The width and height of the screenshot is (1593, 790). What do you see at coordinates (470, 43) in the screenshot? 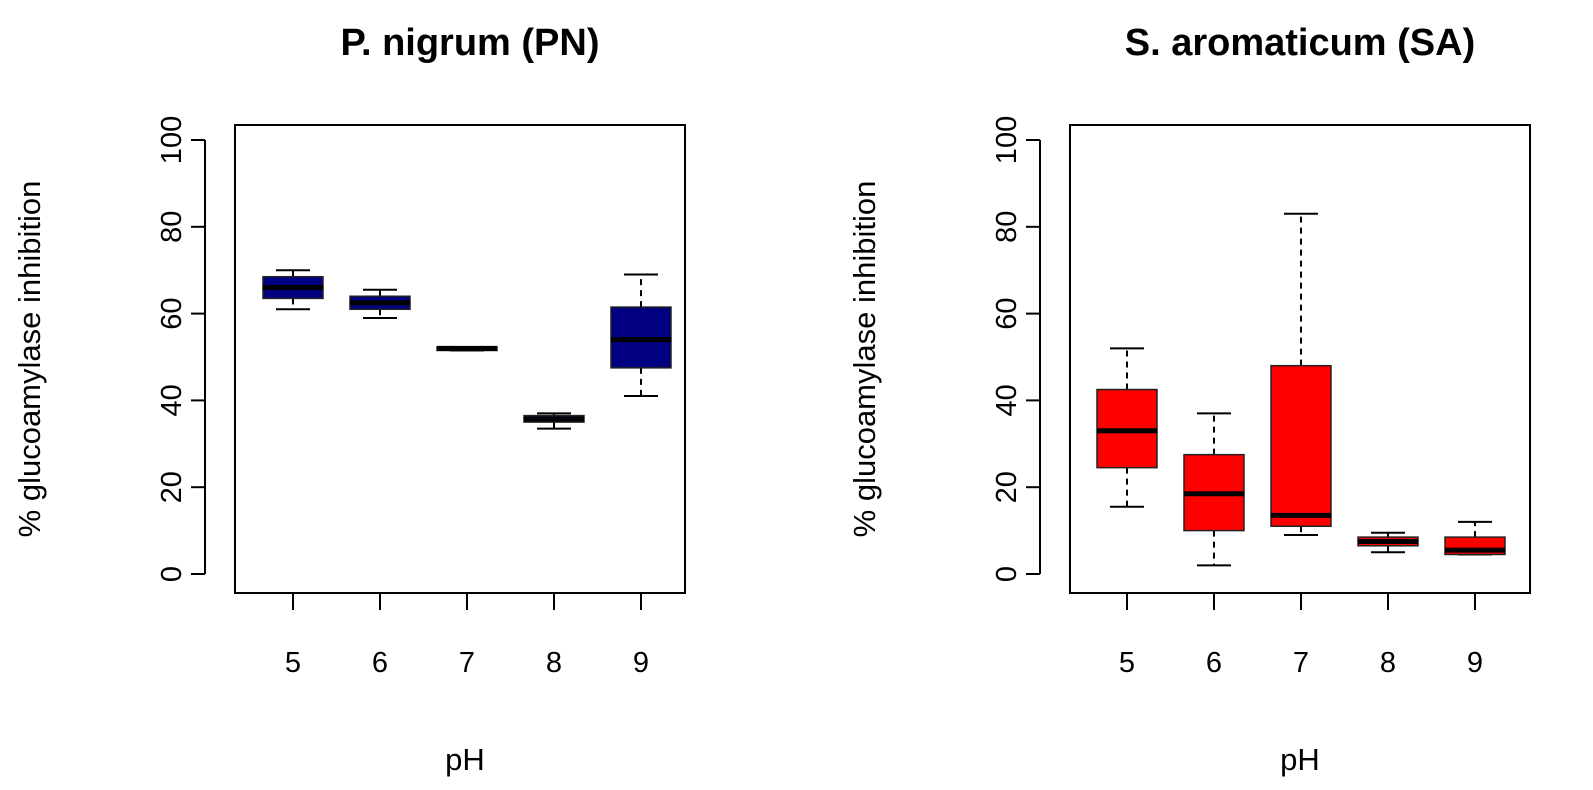
I see `panel-title: P. nigrum (PN)` at bounding box center [470, 43].